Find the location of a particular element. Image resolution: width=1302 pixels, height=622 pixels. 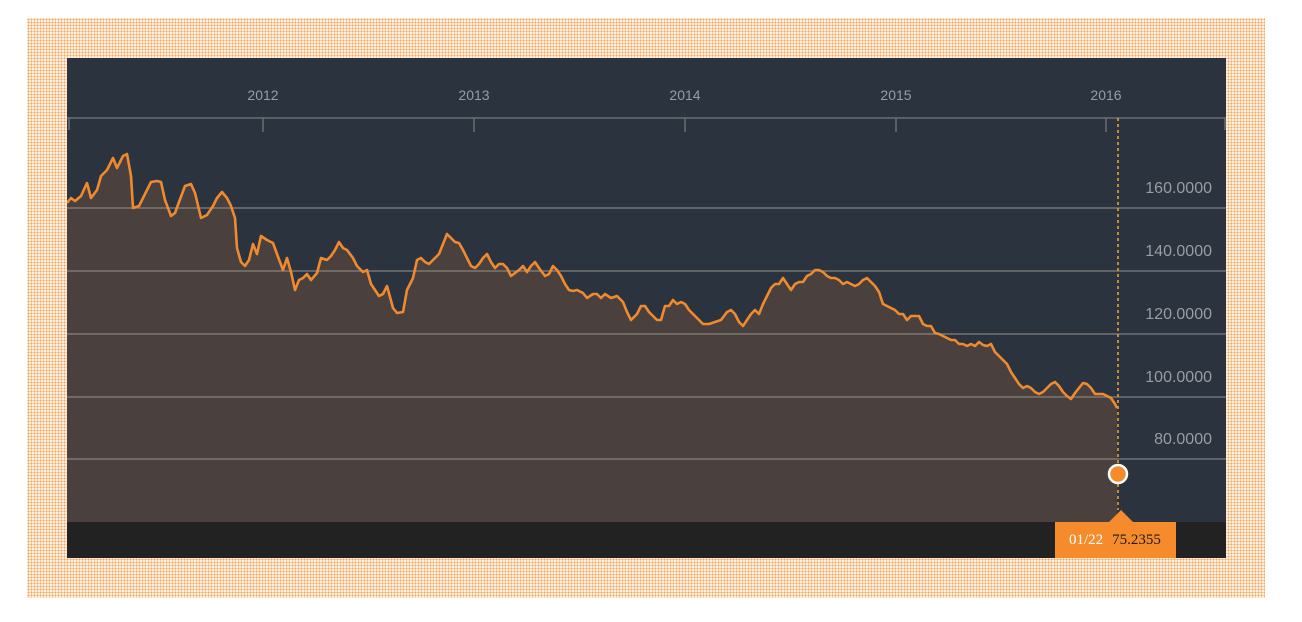

future-region is located at coordinates (1171, 290).